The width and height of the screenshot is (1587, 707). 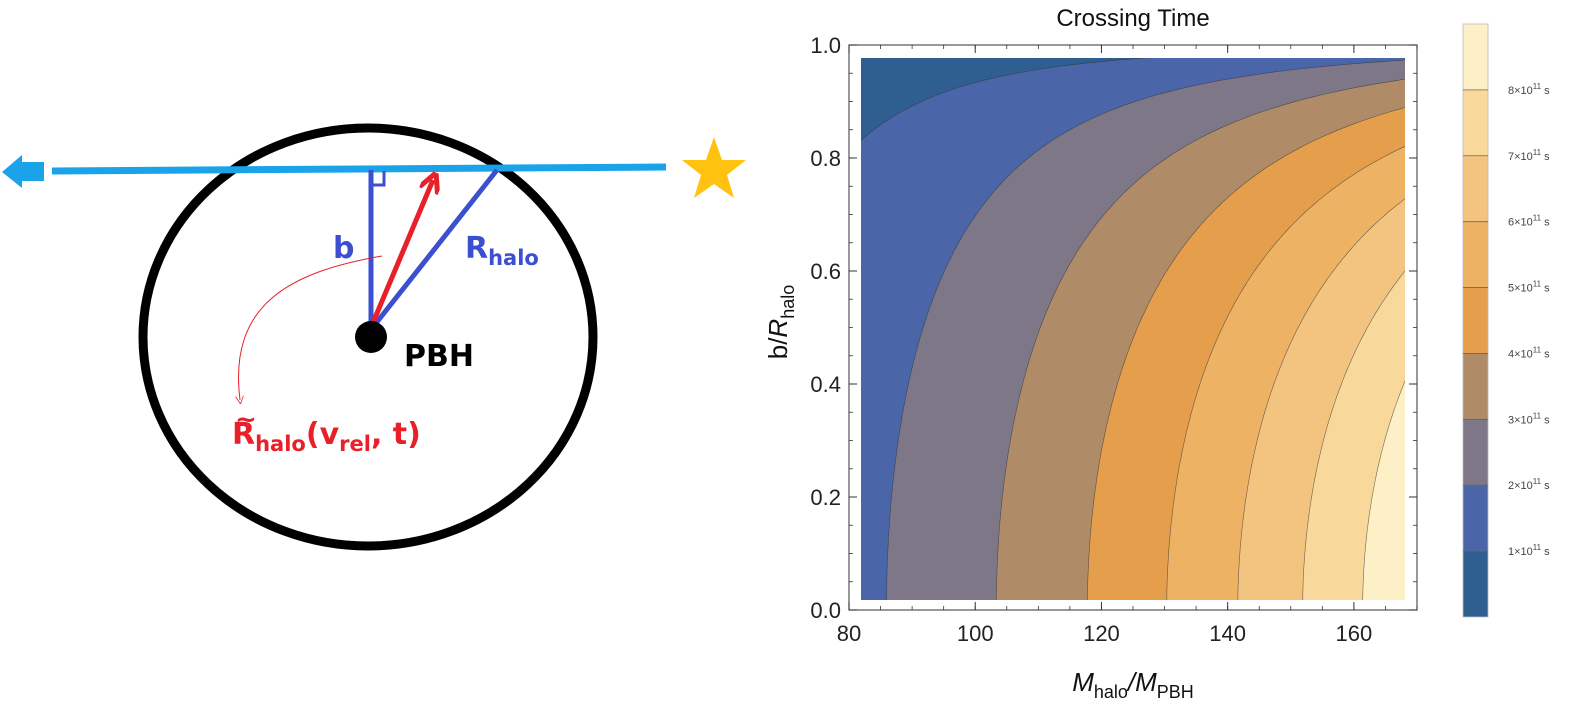 I want to click on contour-band, so click(x=1003, y=329).